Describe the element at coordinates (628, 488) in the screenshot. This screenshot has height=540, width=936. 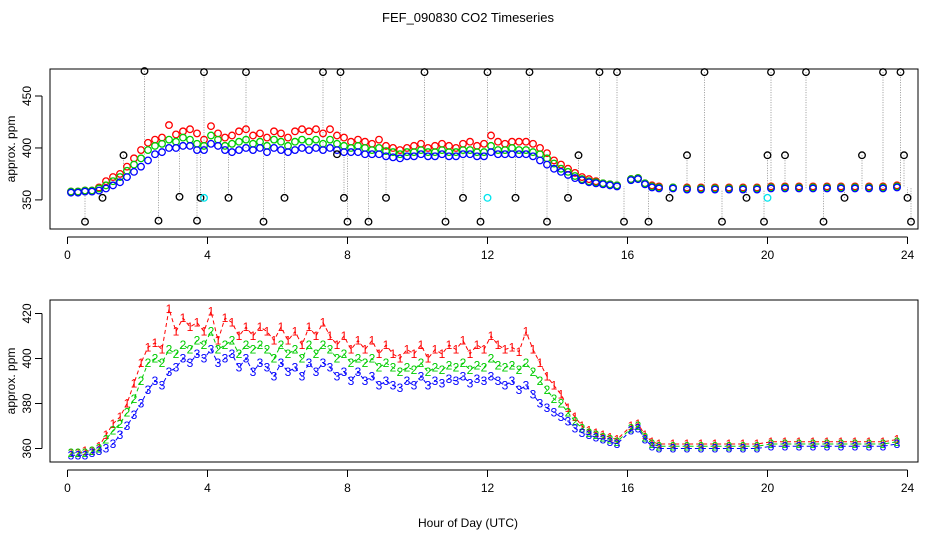
I see `x-tick-label: 16` at that location.